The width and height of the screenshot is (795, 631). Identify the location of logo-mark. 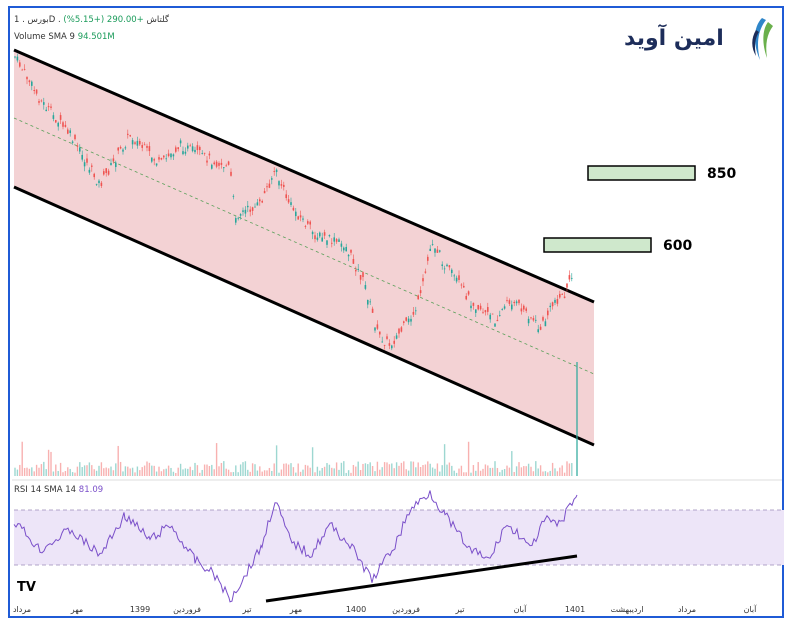
(762, 39).